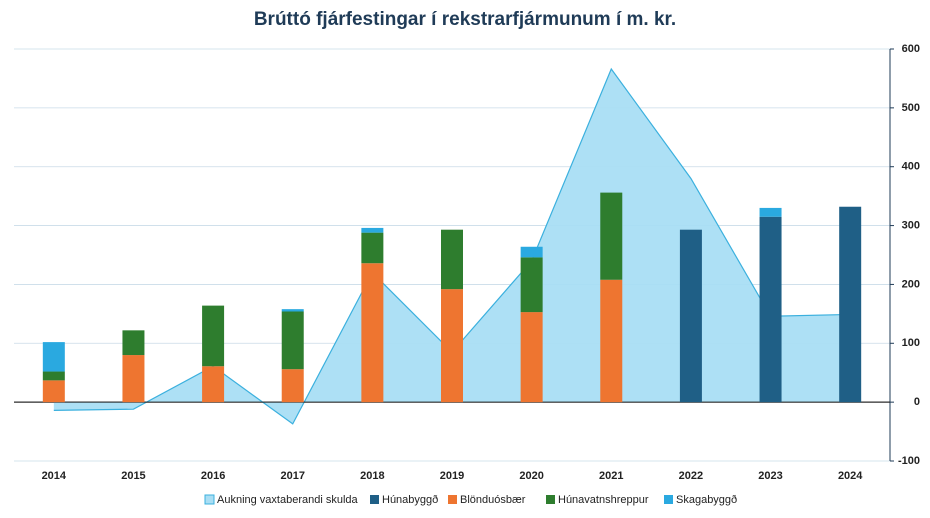  Describe the element at coordinates (911, 343) in the screenshot. I see `y-tick-label: 100` at that location.